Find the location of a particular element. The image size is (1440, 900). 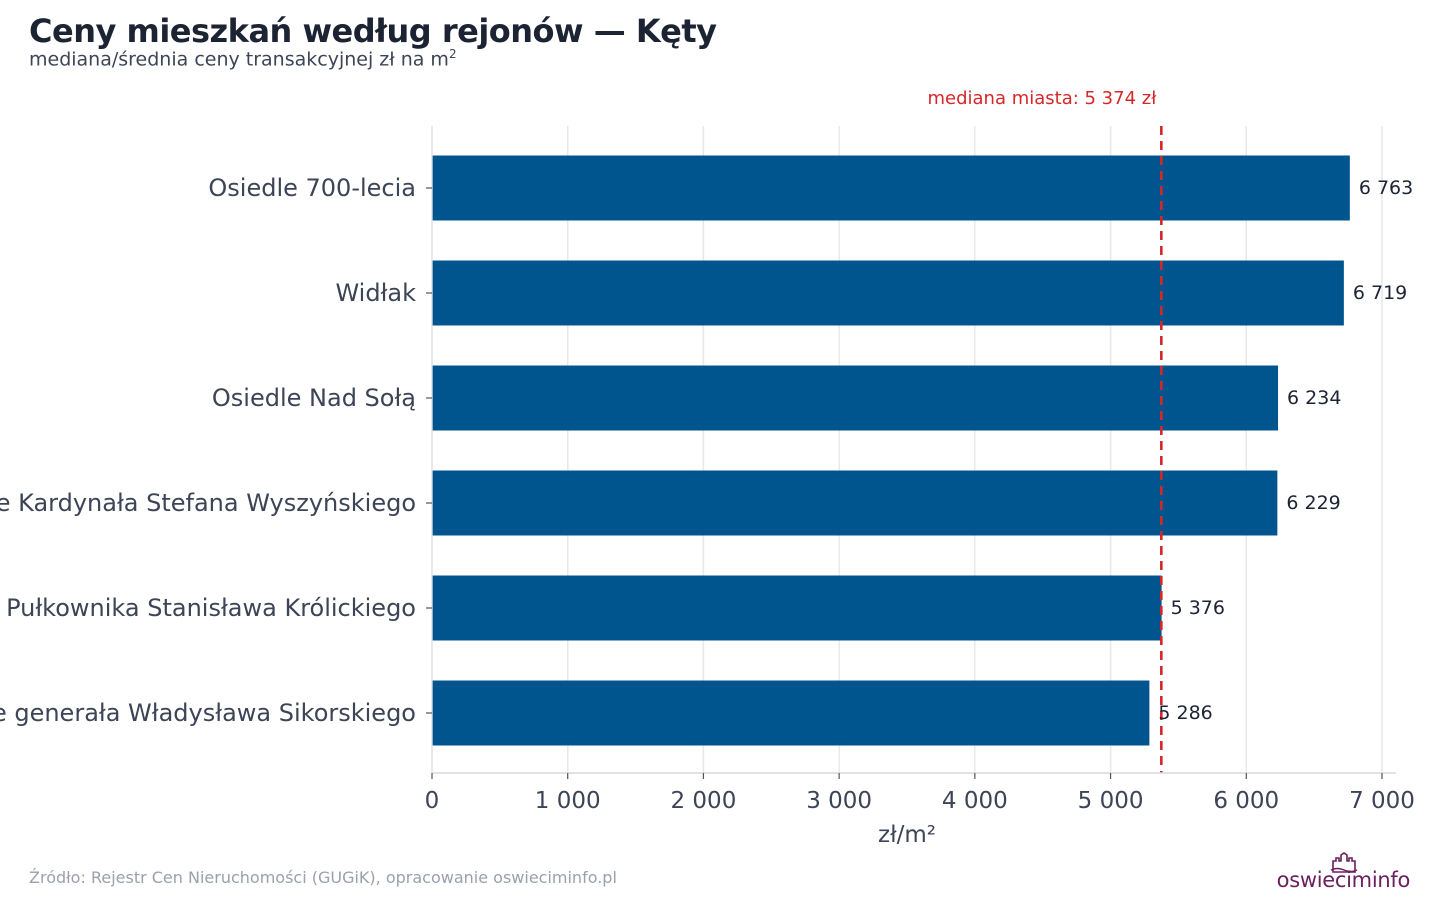

x-tick-label: 3 000 is located at coordinates (839, 801).